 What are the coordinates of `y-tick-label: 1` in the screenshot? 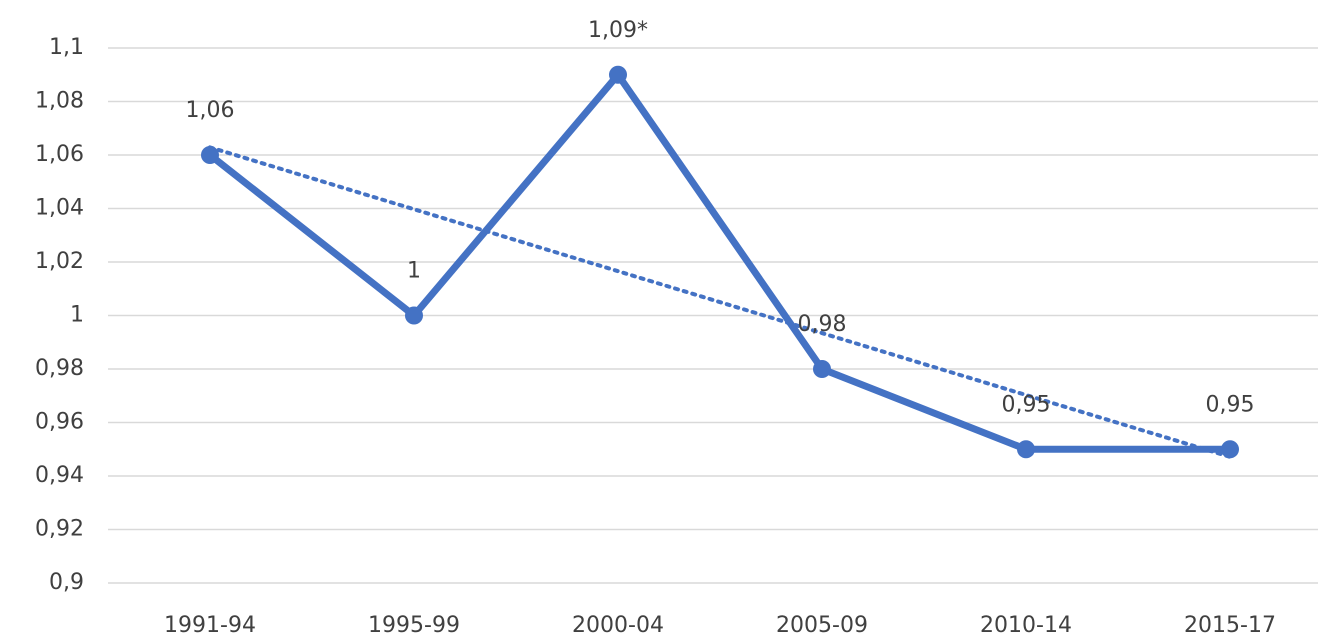 It's located at (77, 315).